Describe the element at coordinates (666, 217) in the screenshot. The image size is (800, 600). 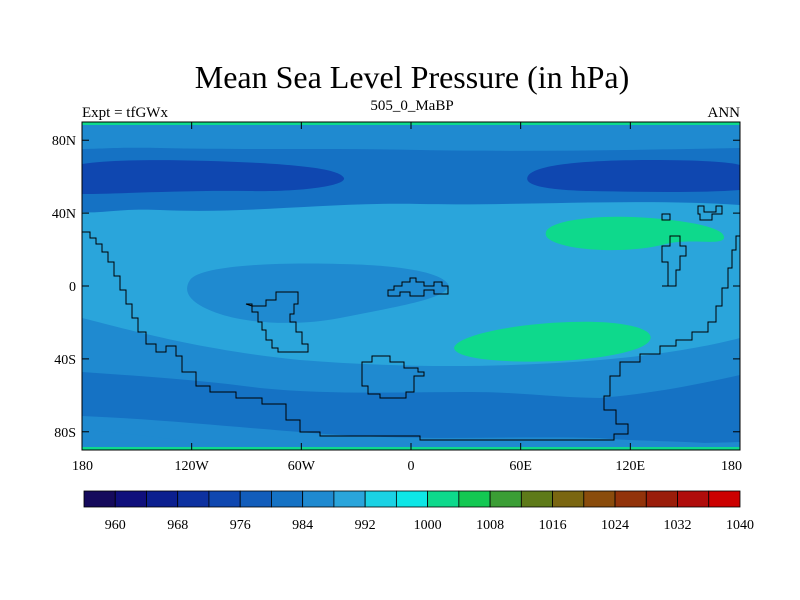
I see `outline-small-island` at that location.